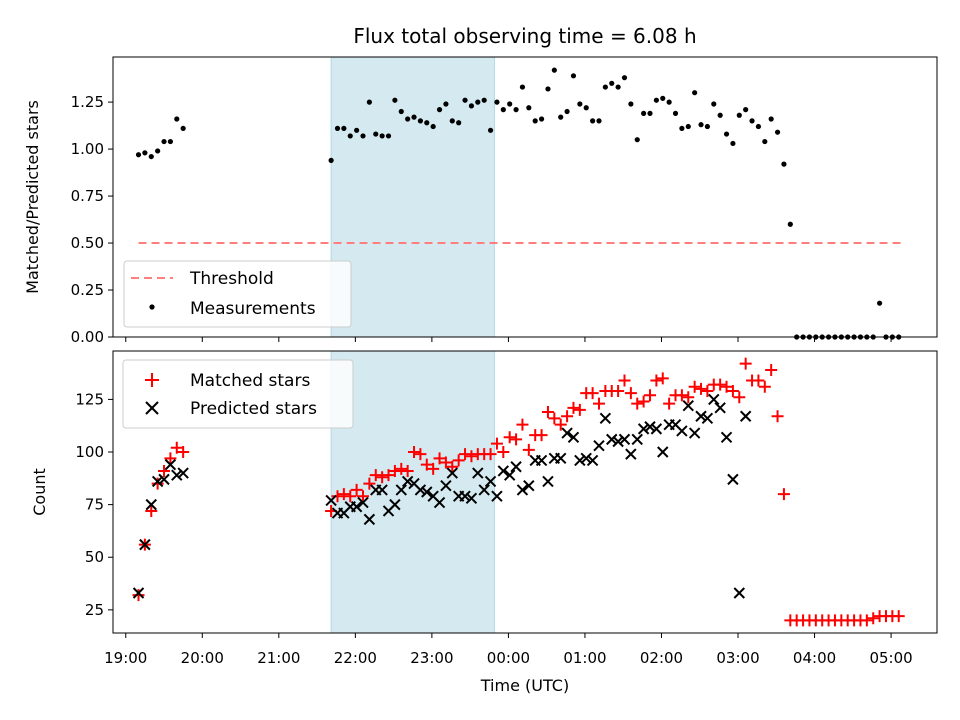 Image resolution: width=960 pixels, height=720 pixels. Describe the element at coordinates (890, 658) in the screenshot. I see `x-tick-label: 05:00` at that location.